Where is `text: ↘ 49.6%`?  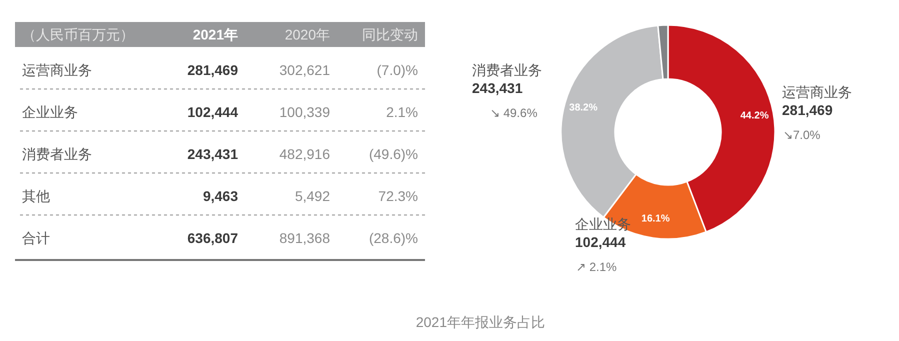
text: ↘ 49.6% is located at coordinates (514, 113).